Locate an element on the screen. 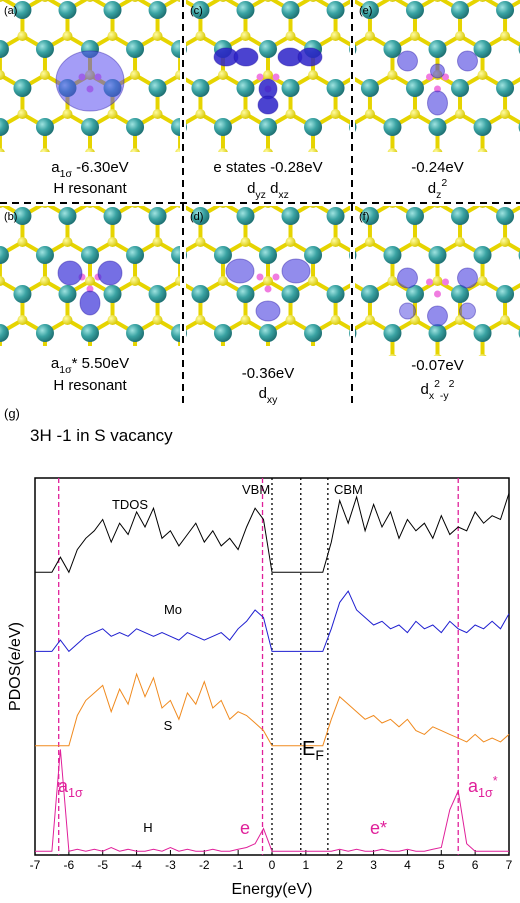 The image size is (520, 903). caption: a1σ -6.30eV is located at coordinates (89, 169).